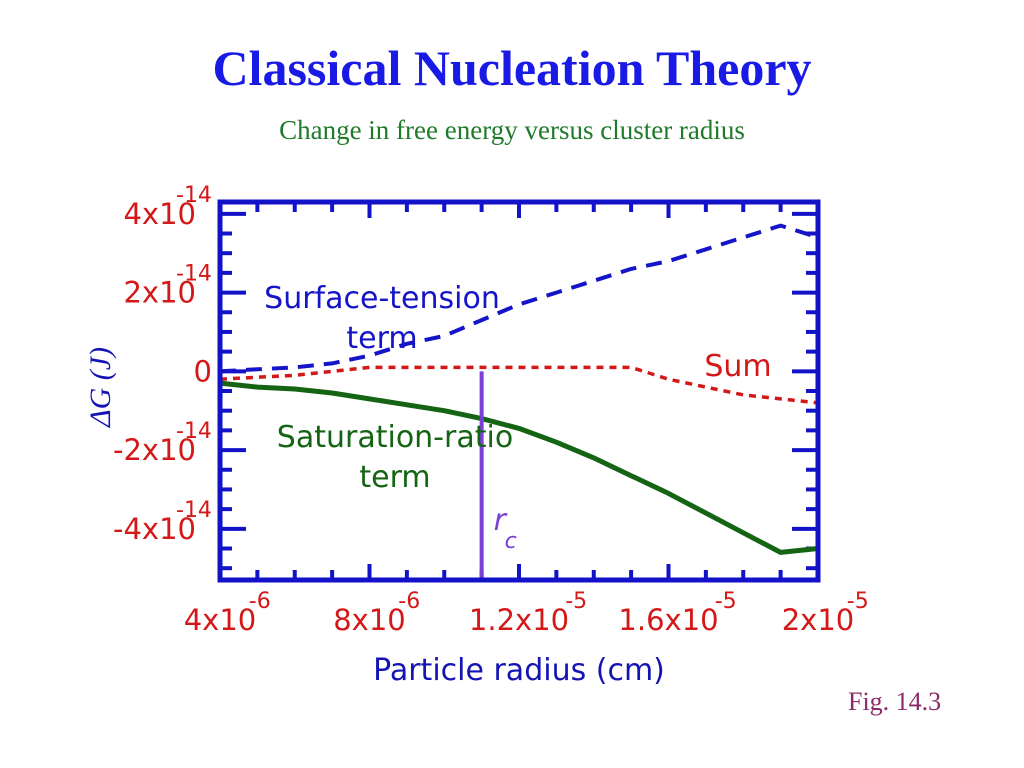 Image resolution: width=1024 pixels, height=768 pixels. I want to click on y-tick-label: 4x10, so click(159, 214).